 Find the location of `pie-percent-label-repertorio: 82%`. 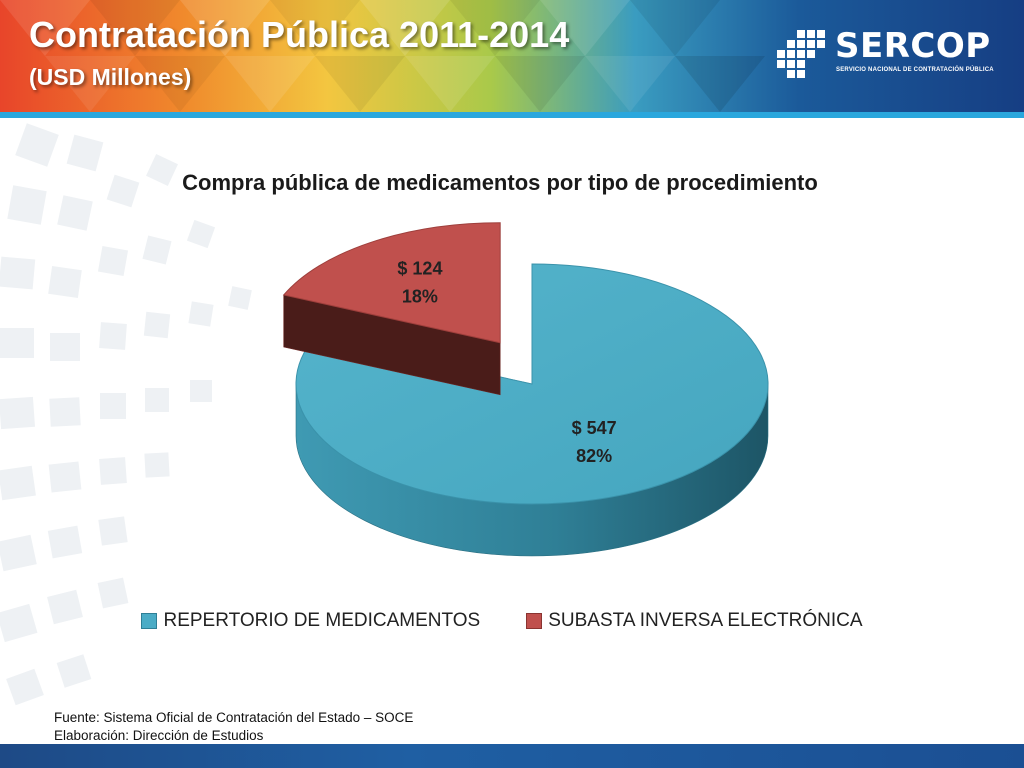

pie-percent-label-repertorio: 82% is located at coordinates (594, 456).